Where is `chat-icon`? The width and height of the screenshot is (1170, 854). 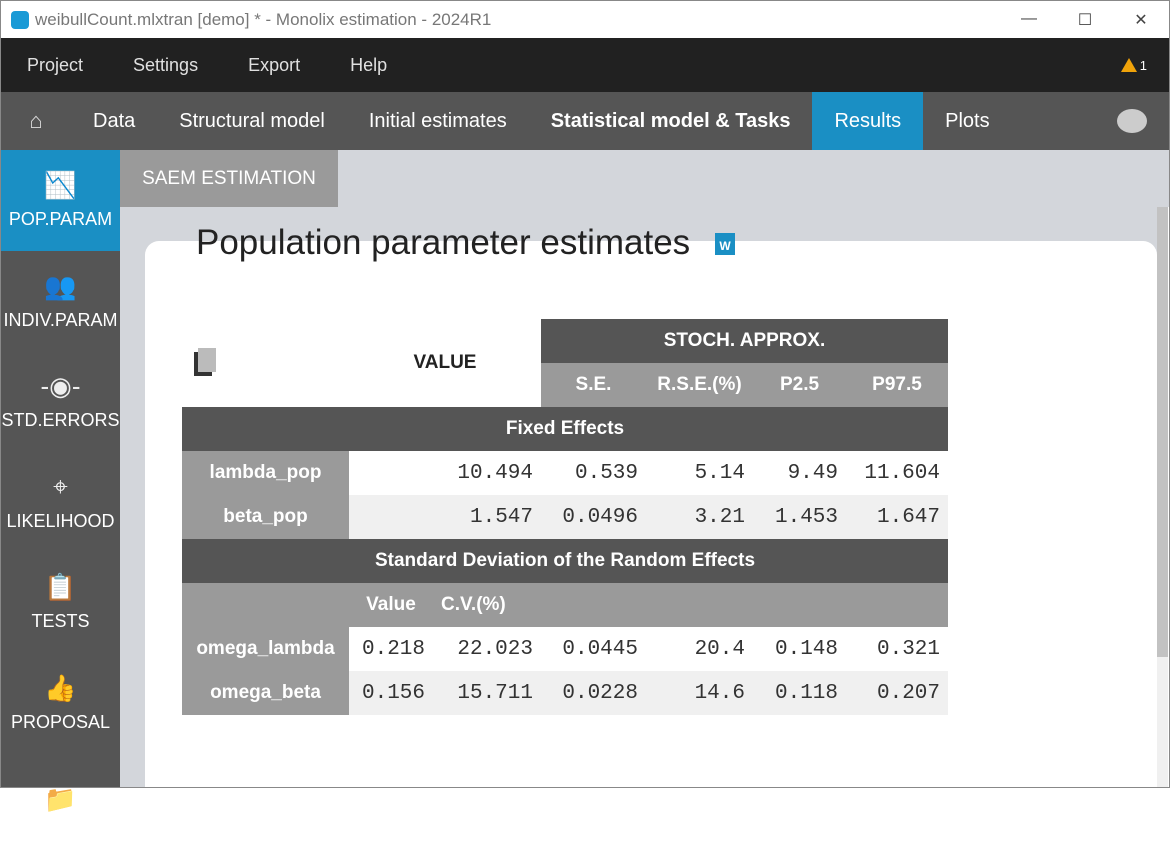 chat-icon is located at coordinates (1132, 121).